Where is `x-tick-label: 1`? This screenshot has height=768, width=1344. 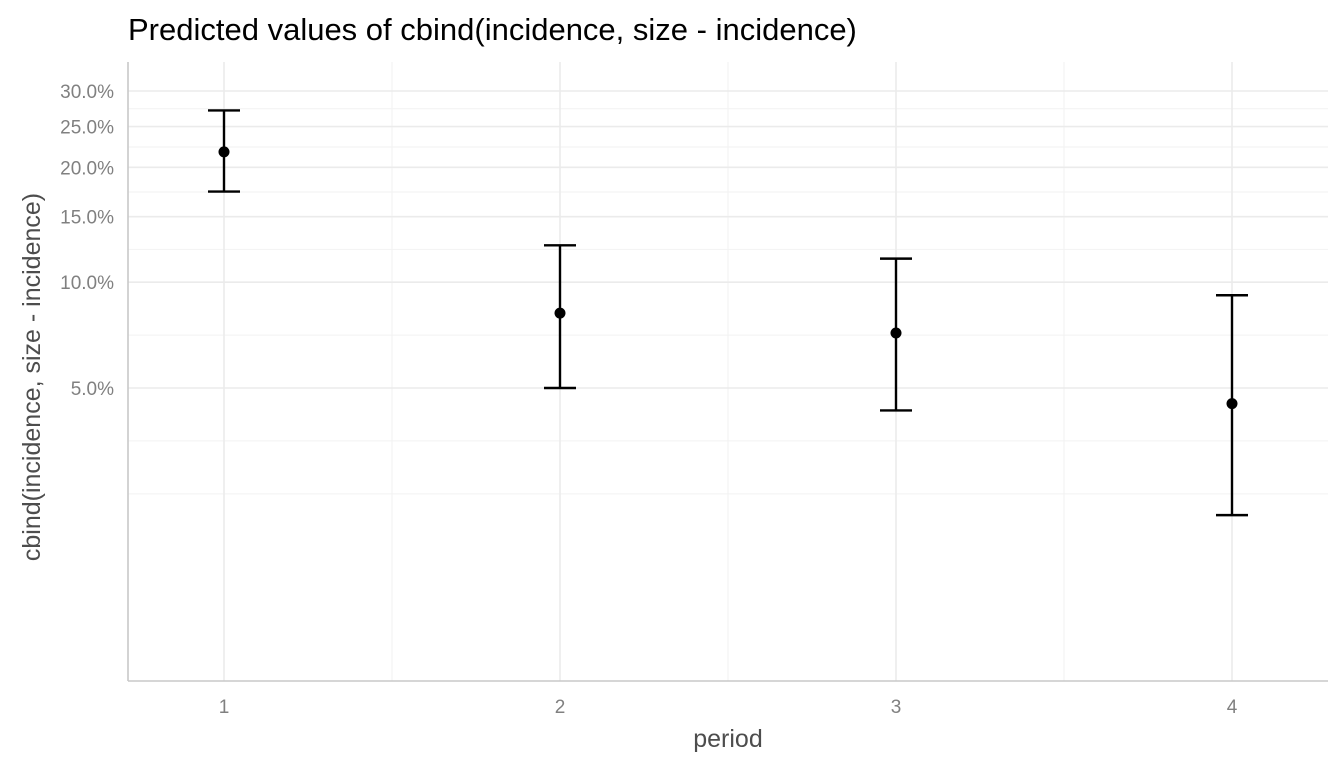 x-tick-label: 1 is located at coordinates (224, 707).